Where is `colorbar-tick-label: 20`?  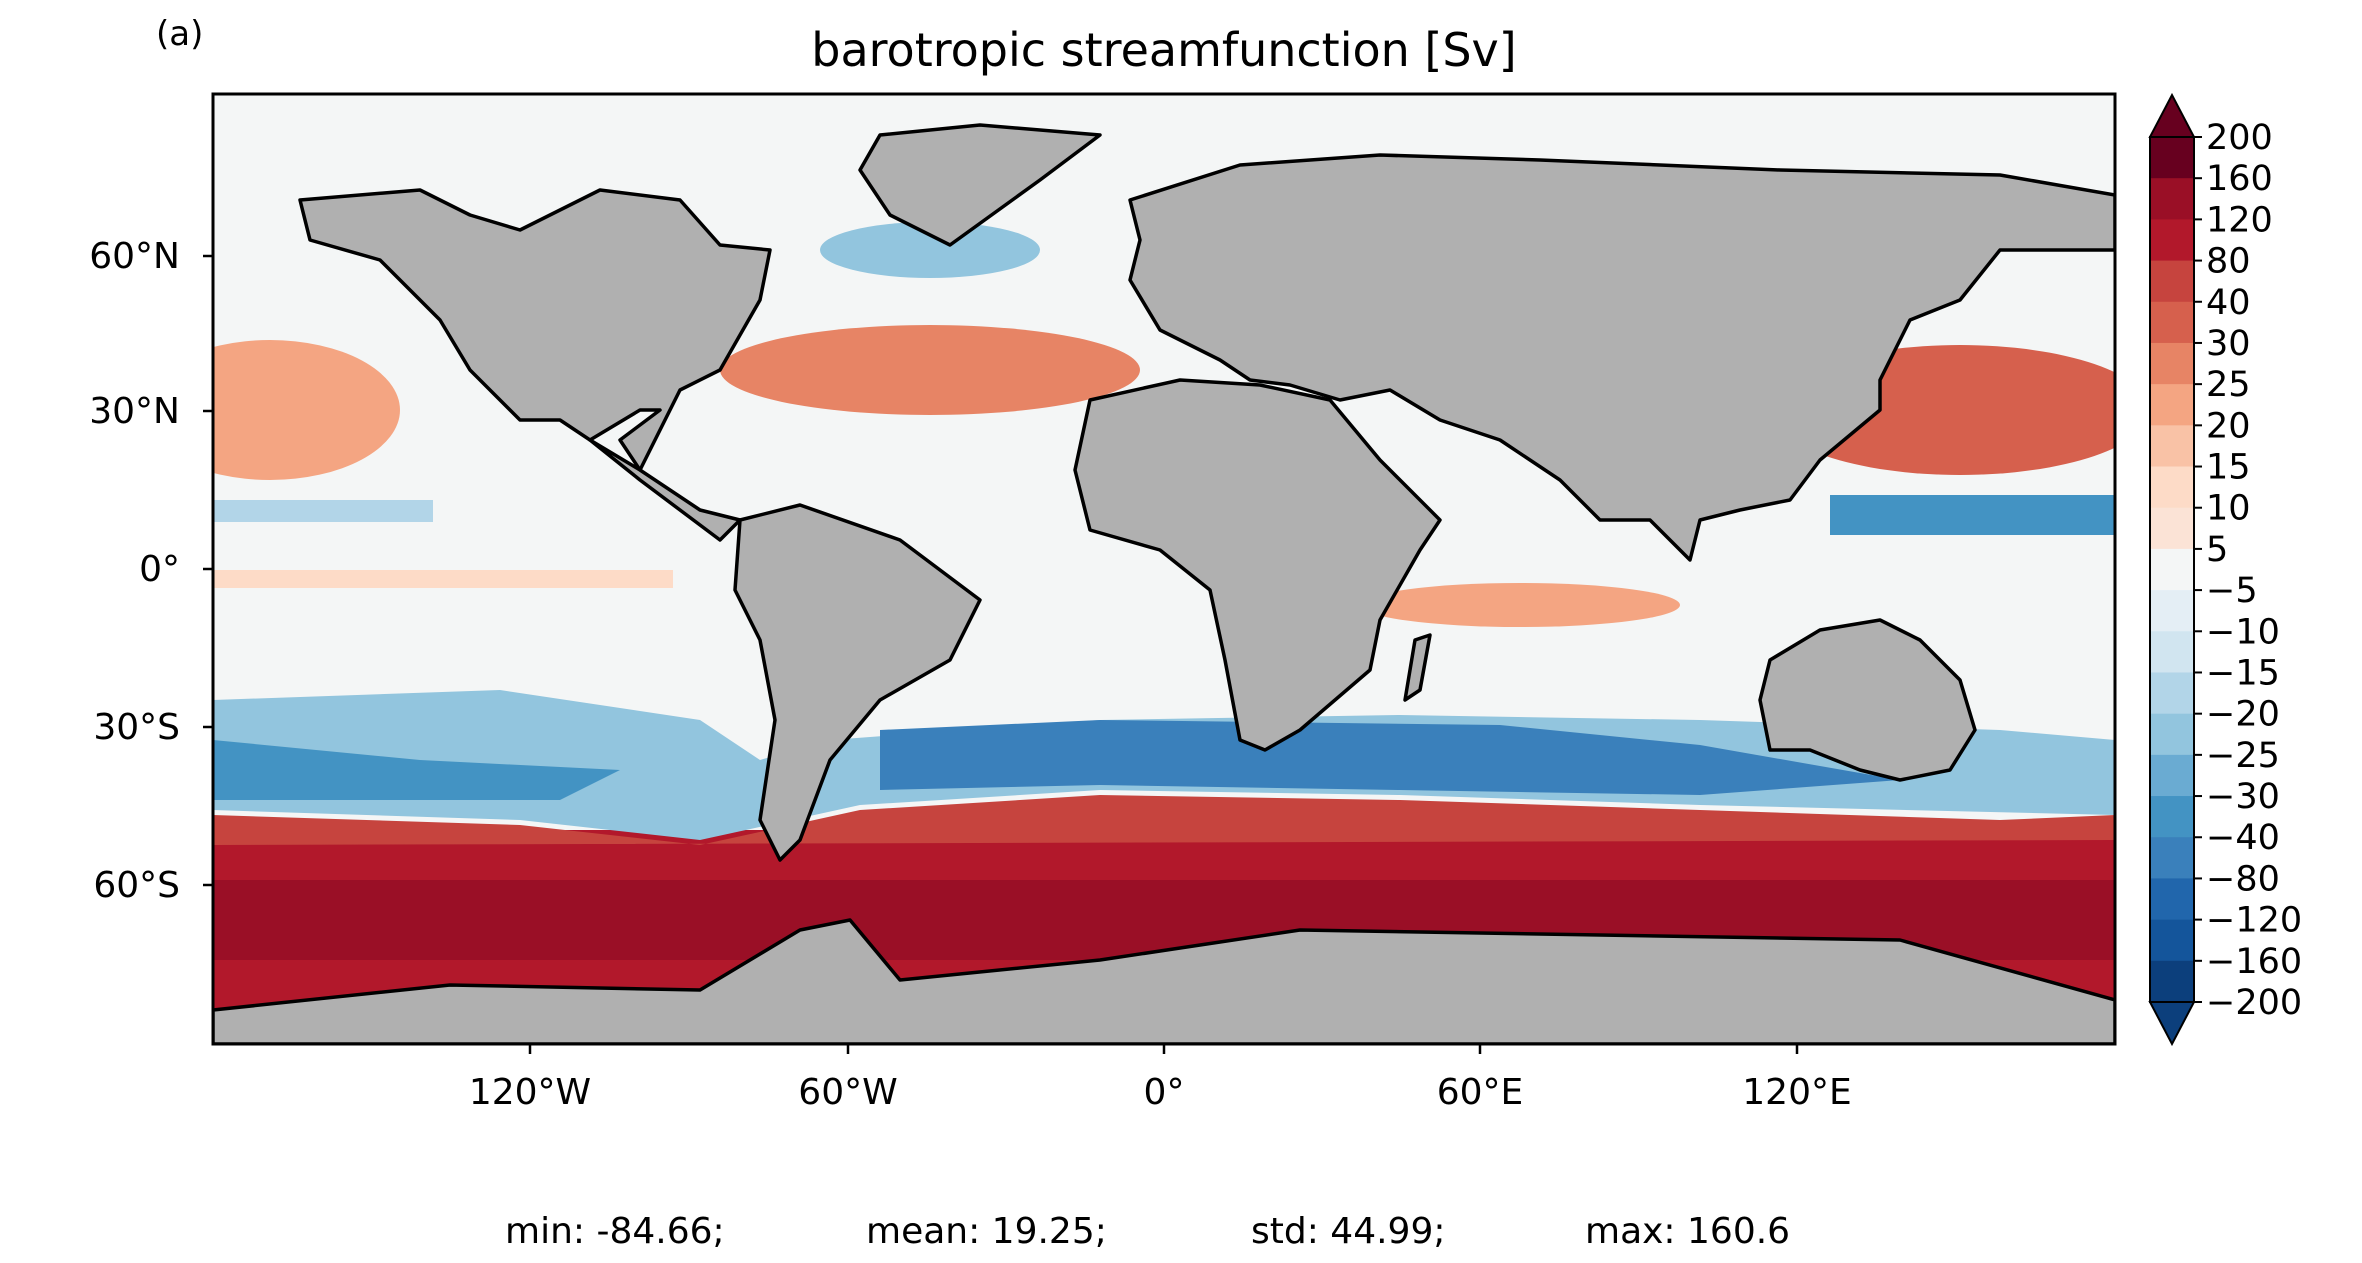
colorbar-tick-label: 20 is located at coordinates (2228, 426).